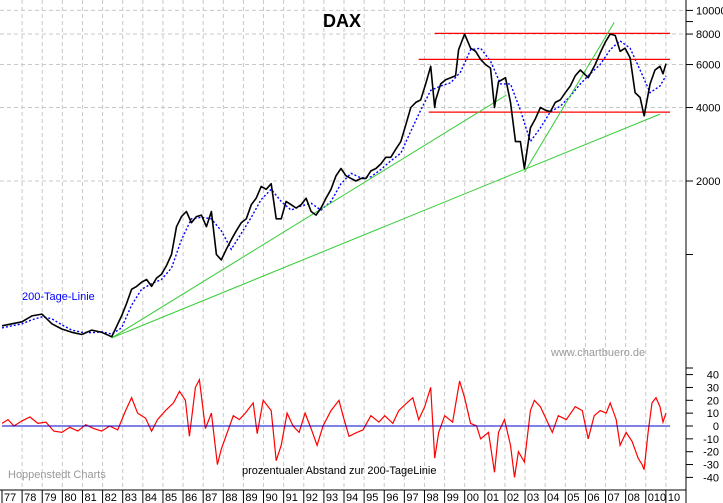  What do you see at coordinates (711, 453) in the screenshot?
I see `y-tick-label: -20` at bounding box center [711, 453].